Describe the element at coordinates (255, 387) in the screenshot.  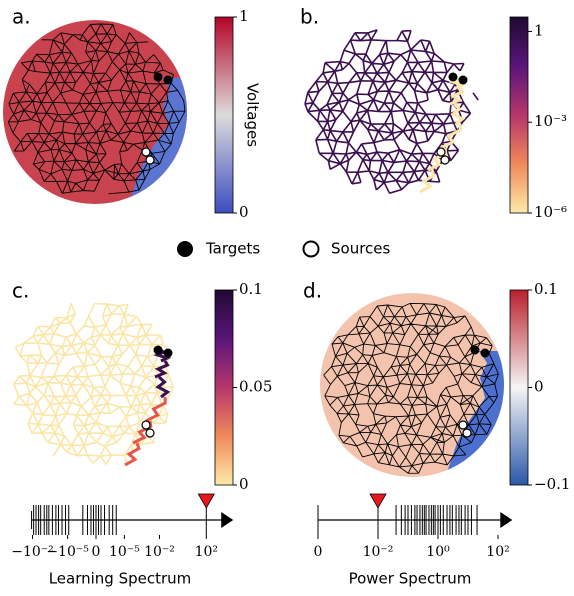
I see `colorbar-tick-label: 0.05` at that location.